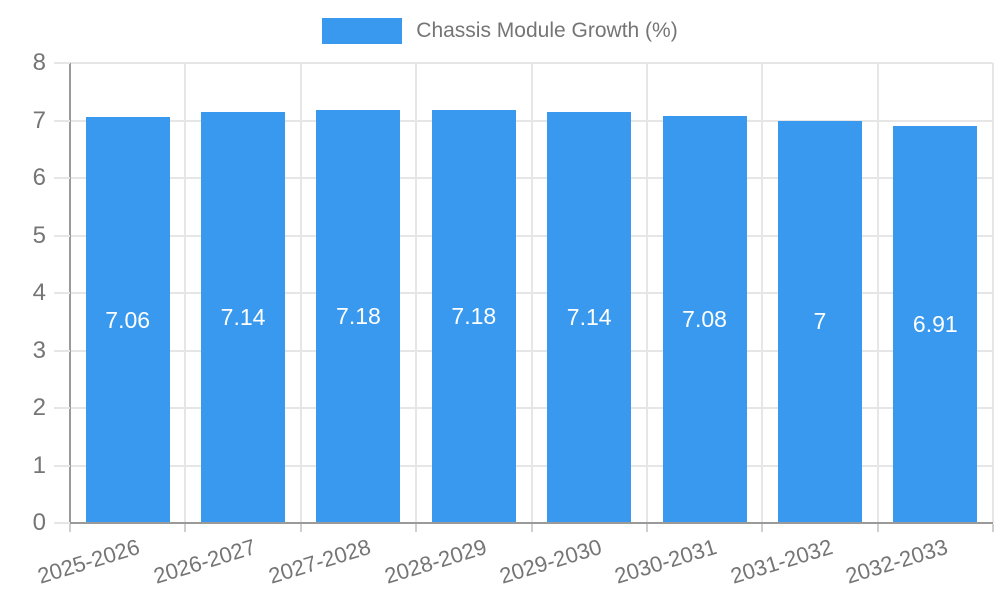  Describe the element at coordinates (362, 31) in the screenshot. I see `legend-swatch-icon` at that location.